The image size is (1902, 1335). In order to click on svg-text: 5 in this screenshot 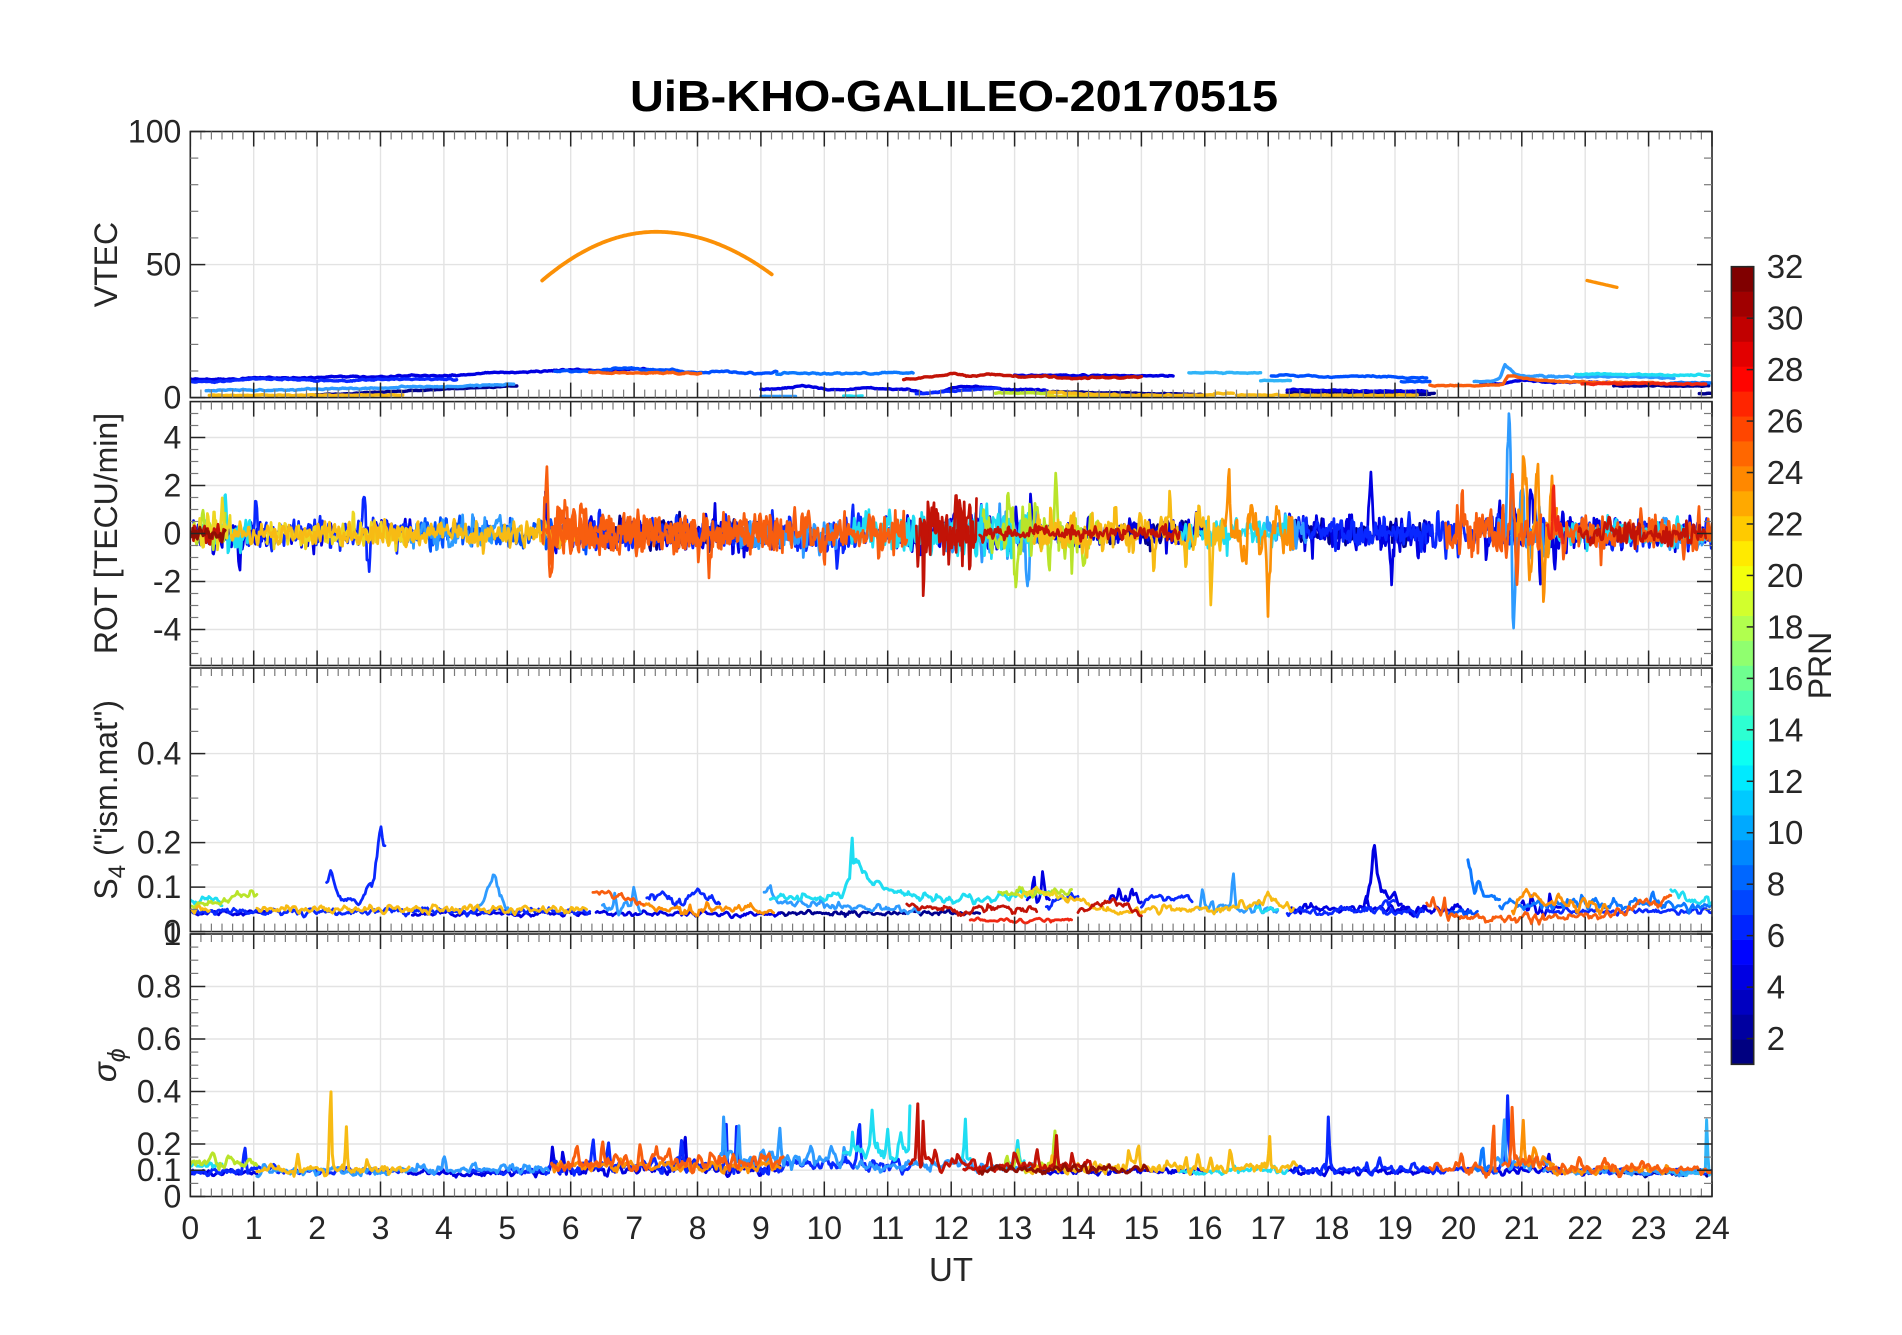, I will do `click(507, 1228)`.